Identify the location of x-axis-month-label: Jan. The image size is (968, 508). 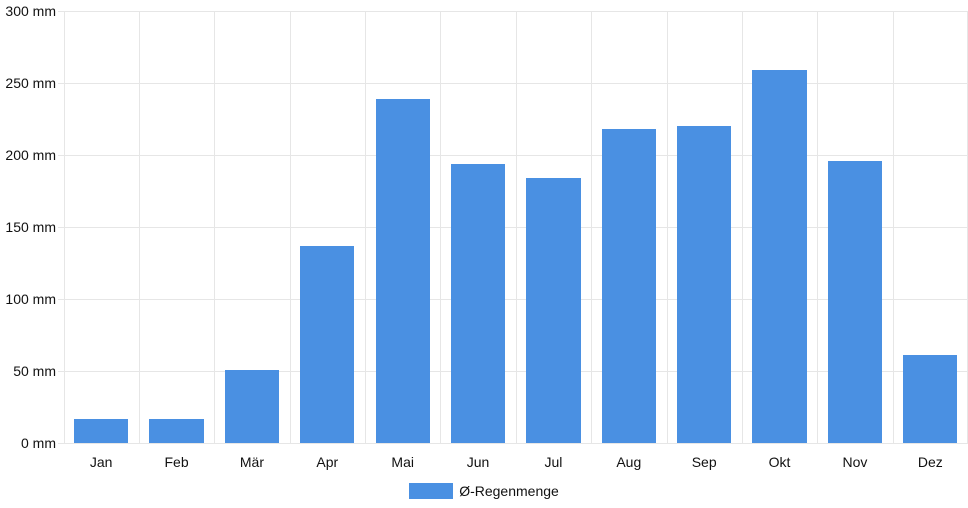
(101, 462).